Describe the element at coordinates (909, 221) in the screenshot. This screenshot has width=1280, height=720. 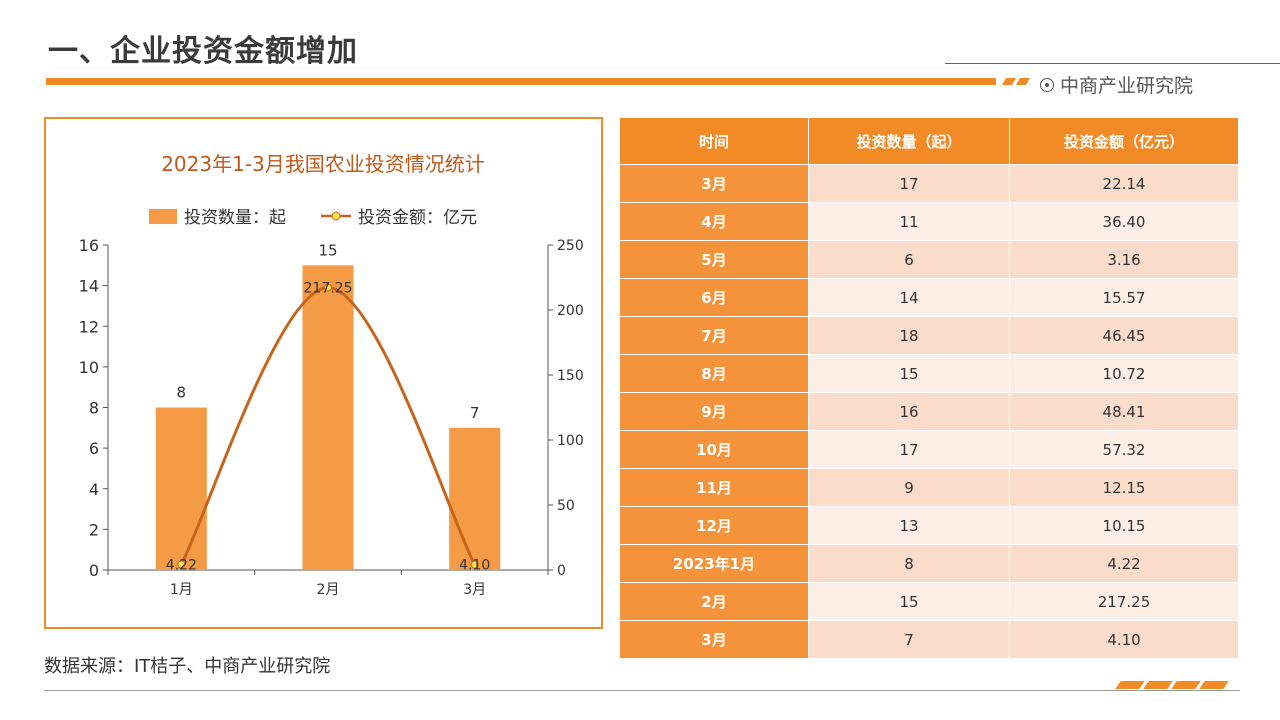
I see `table-cell-count: 11` at that location.